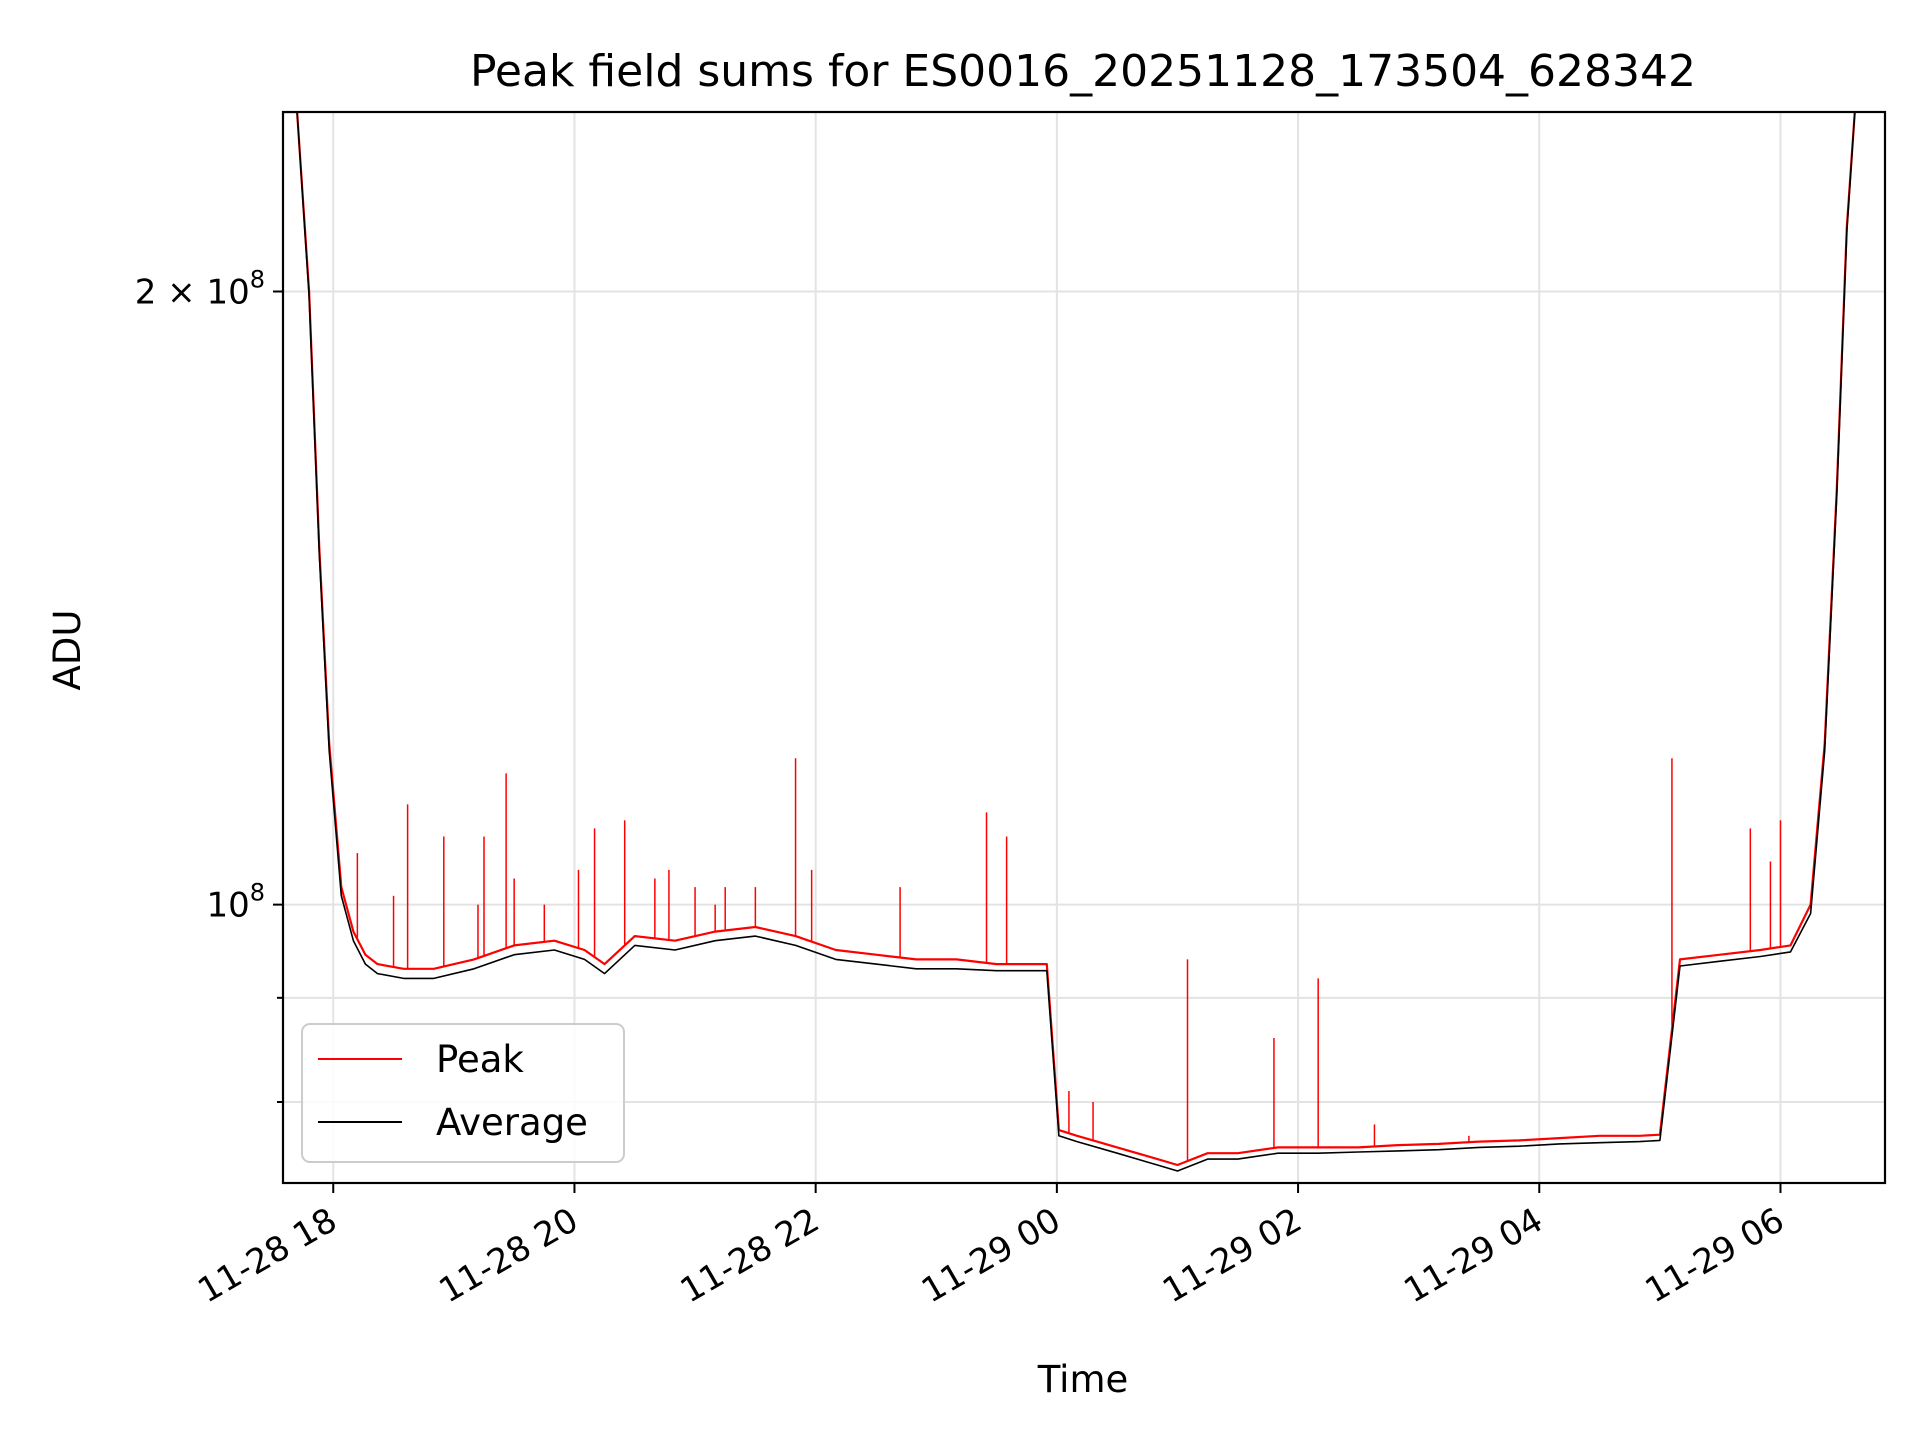 The height and width of the screenshot is (1440, 1920). I want to click on x-tick-label: 11-29 00, so click(991, 1255).